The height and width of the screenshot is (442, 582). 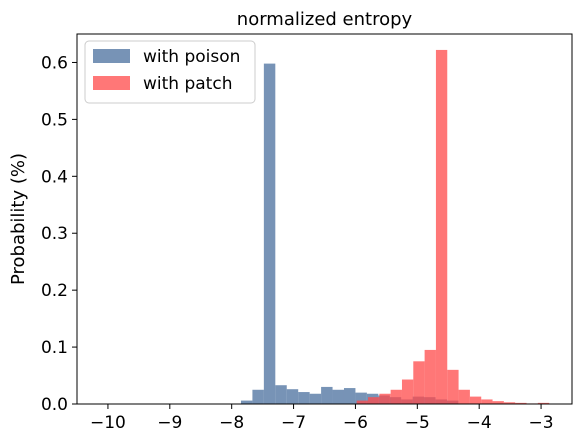 I want to click on legend-label-0: with poison, so click(x=191, y=57).